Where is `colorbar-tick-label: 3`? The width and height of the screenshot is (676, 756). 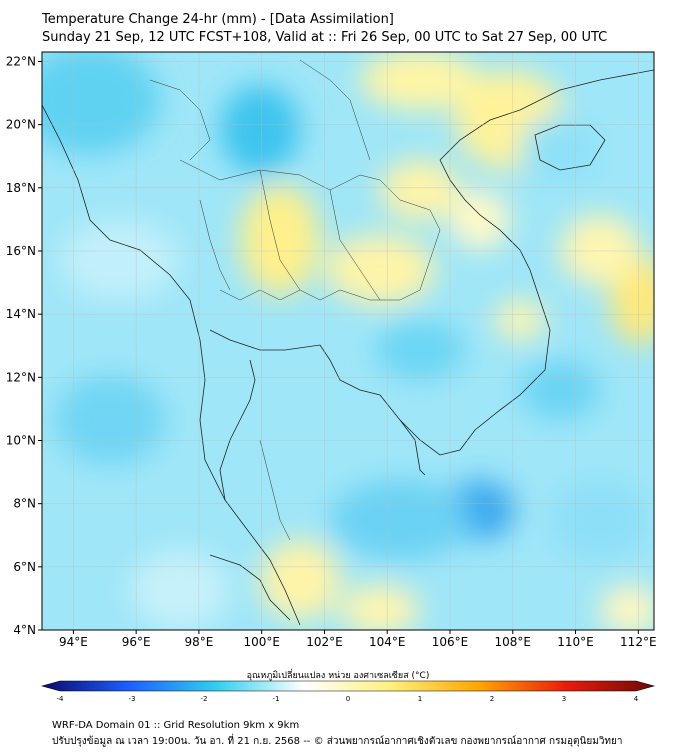
colorbar-tick-label: 3 is located at coordinates (564, 699).